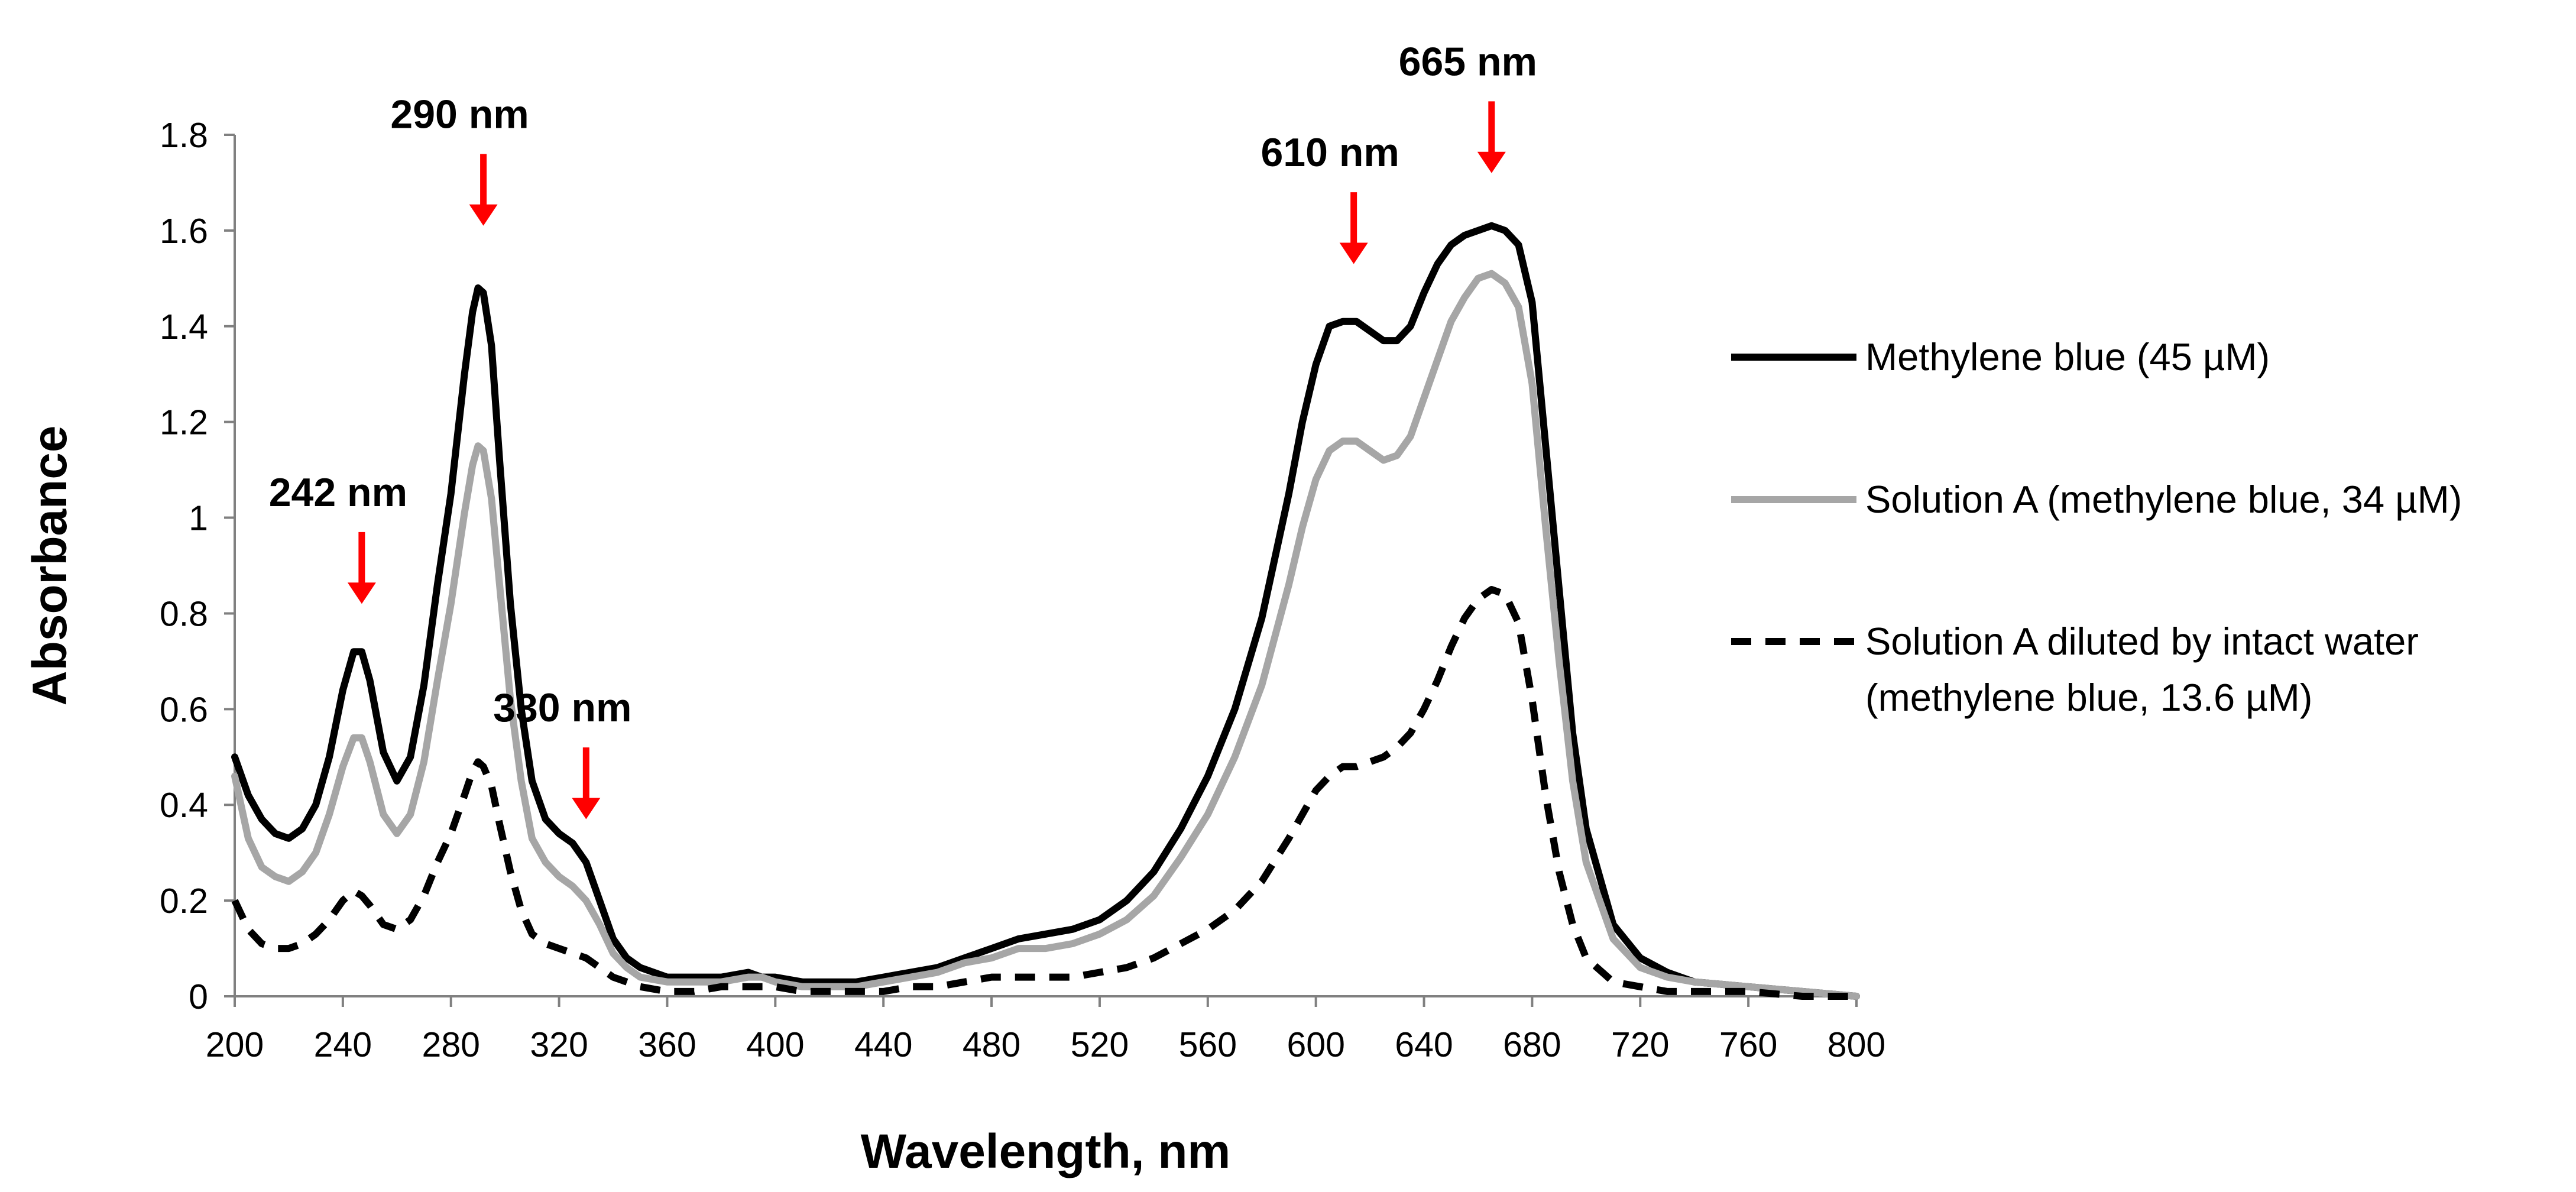 Image resolution: width=2576 pixels, height=1192 pixels. Describe the element at coordinates (197, 566) in the screenshot. I see `y-ticks: 0 0.2 0.4 0.6 0.8 1 1.2 1.4 1.6 1.8` at that location.